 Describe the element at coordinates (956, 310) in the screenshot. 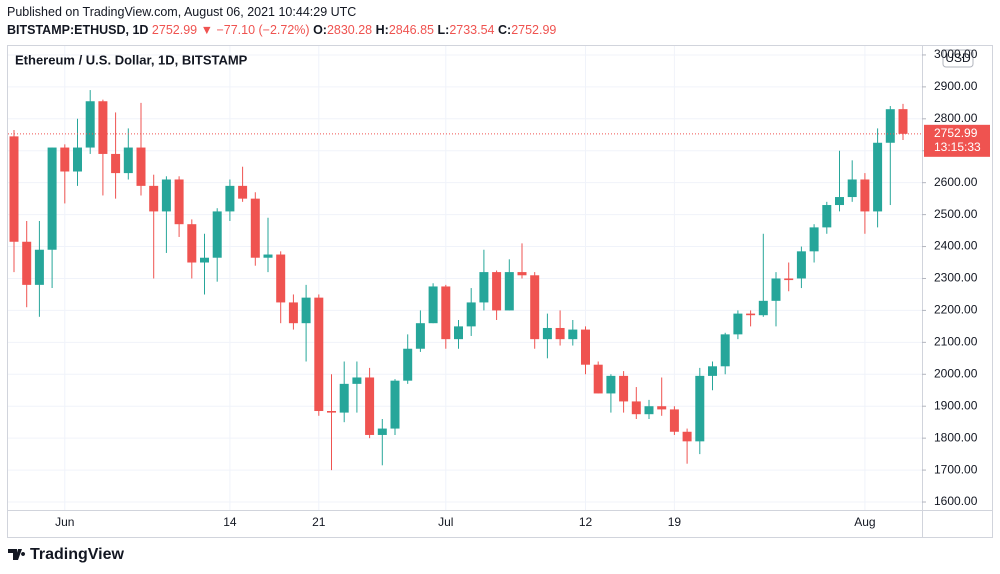

I see `y-tick-label: 2200.00` at that location.